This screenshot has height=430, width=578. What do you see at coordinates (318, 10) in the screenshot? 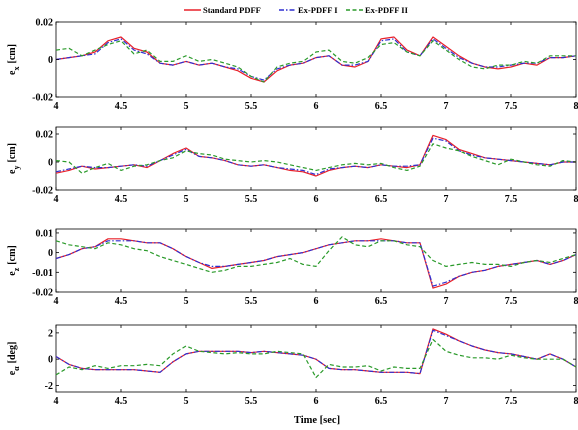
I see `legend-label-ex-pdff-i: Ex-PDFF I` at bounding box center [318, 10].